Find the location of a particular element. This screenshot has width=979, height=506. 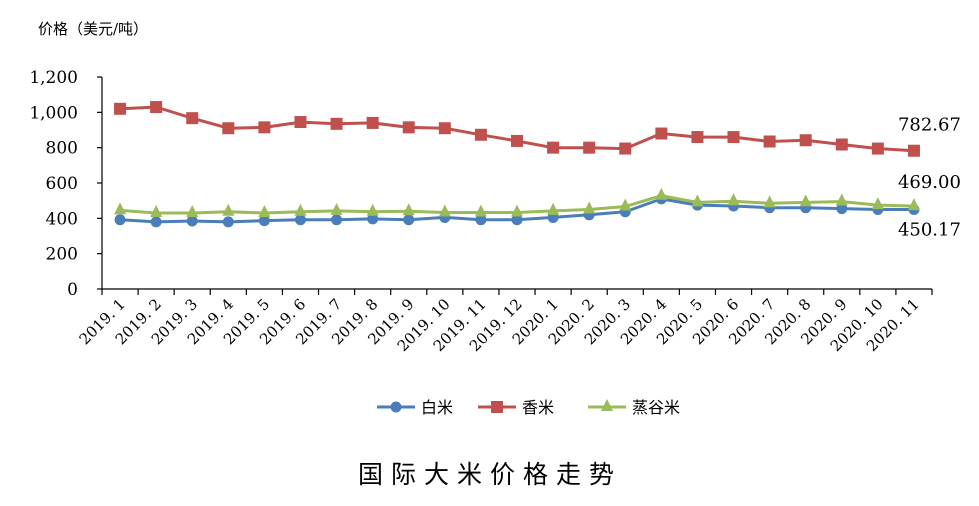

legend-item: 蒸谷米 is located at coordinates (634, 407).